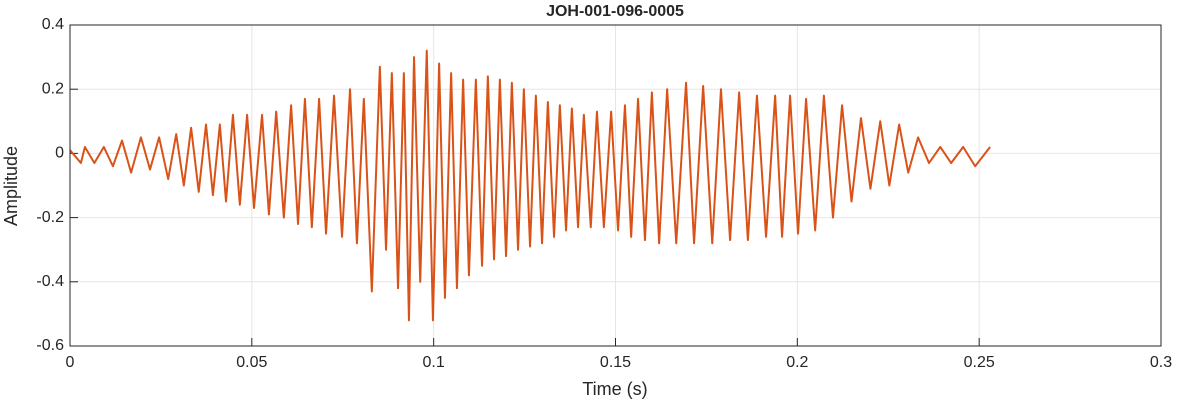 The height and width of the screenshot is (404, 1177). I want to click on chart-title: JOH-001-096-0005, so click(615, 11).